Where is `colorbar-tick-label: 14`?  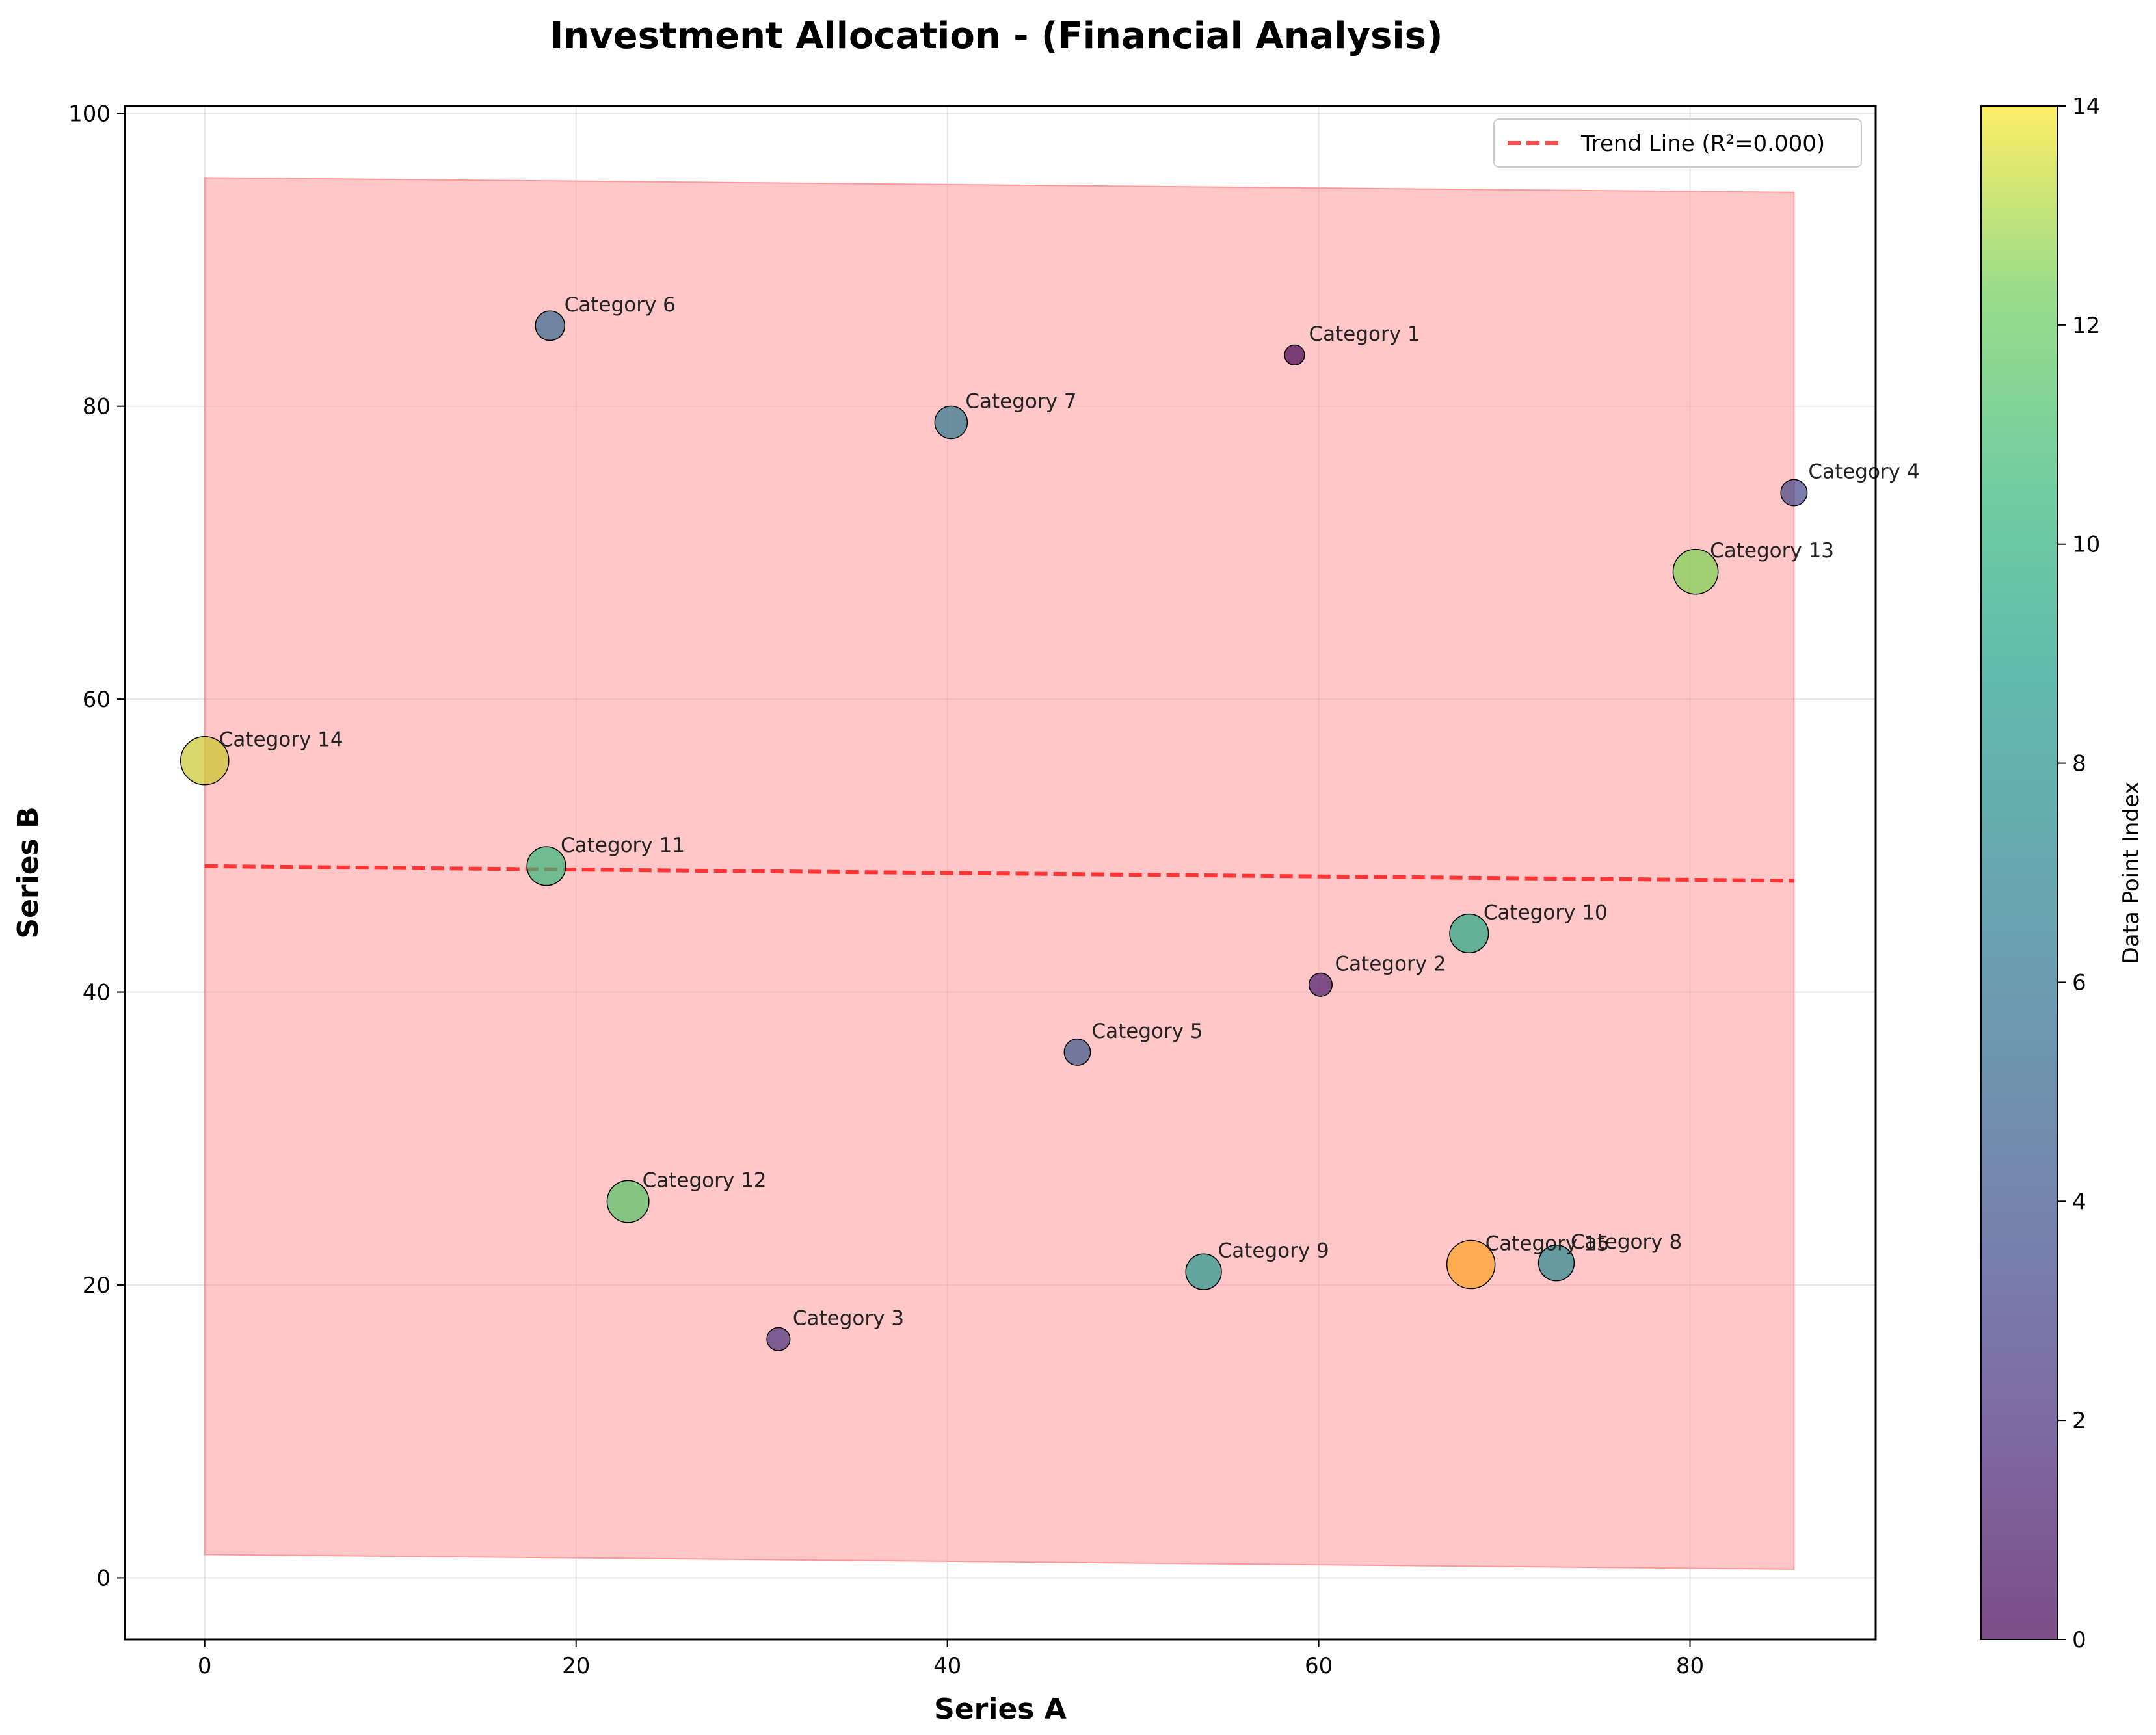 colorbar-tick-label: 14 is located at coordinates (2086, 107).